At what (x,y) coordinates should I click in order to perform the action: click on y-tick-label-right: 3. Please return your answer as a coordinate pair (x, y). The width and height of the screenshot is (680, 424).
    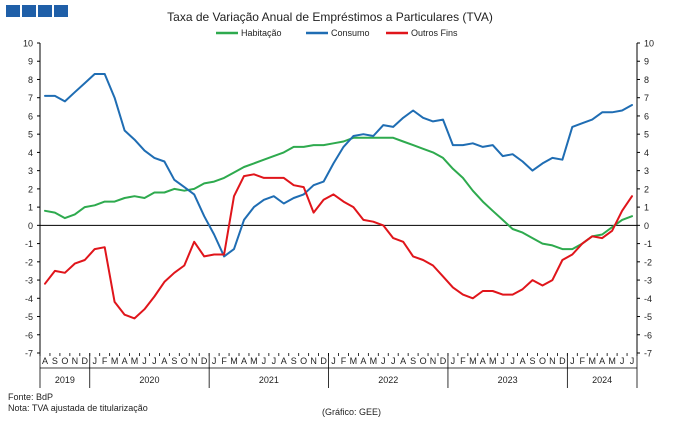
    Looking at the image, I should click on (646, 171).